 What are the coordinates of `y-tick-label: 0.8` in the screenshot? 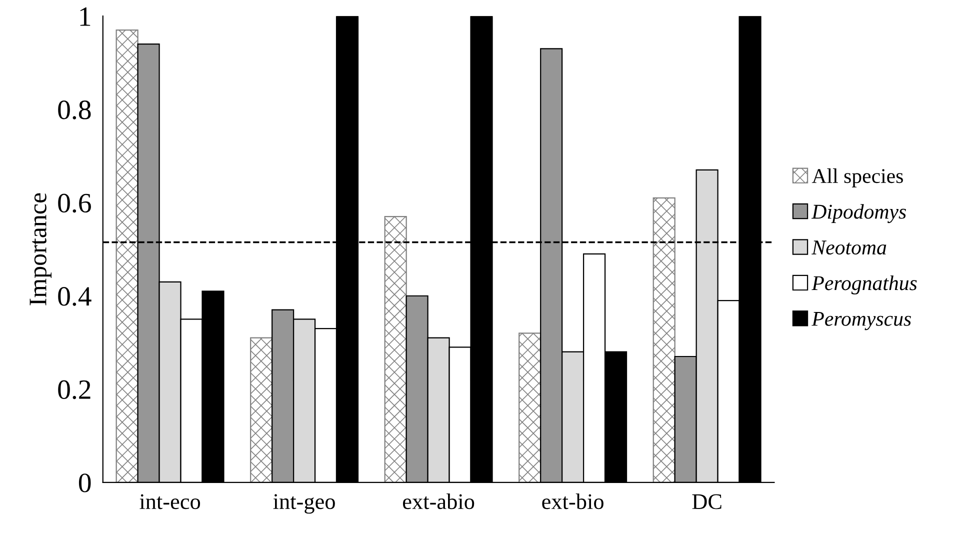 It's located at (74, 110).